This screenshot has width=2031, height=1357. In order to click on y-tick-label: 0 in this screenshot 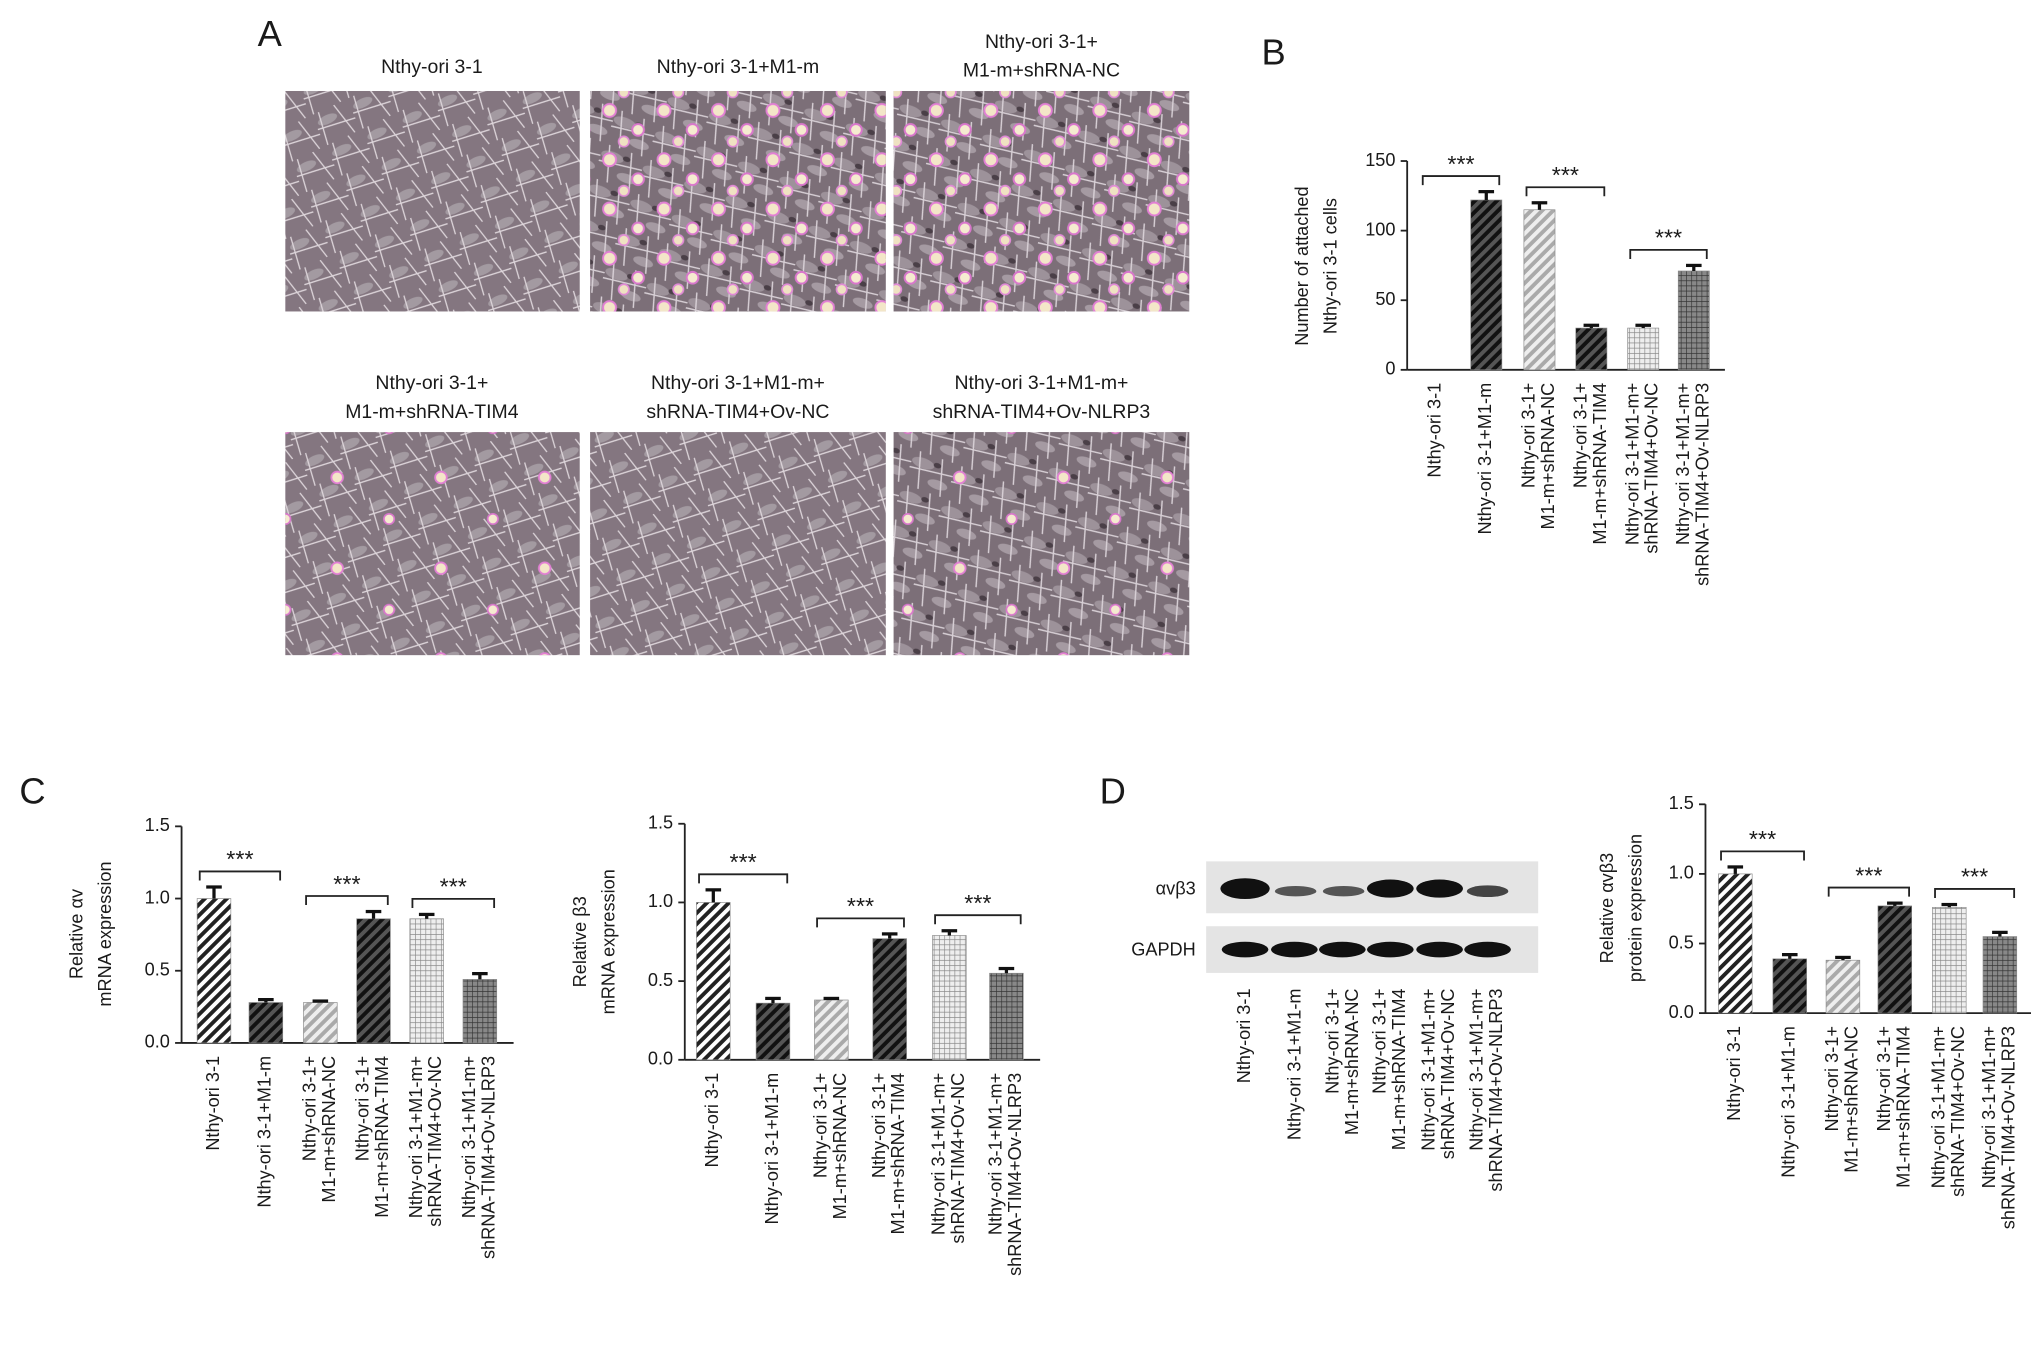, I will do `click(1390, 369)`.